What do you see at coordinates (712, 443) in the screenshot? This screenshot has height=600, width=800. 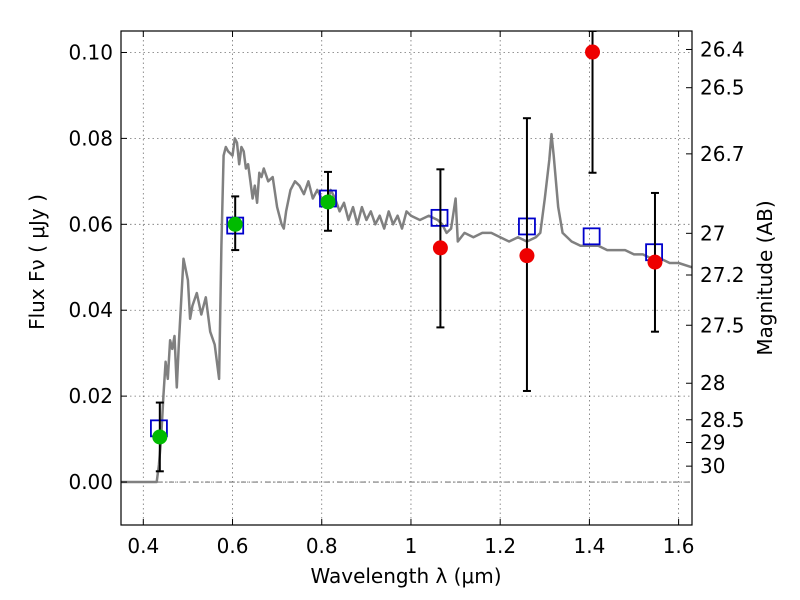 I see `magnitude-tick-label: 29` at bounding box center [712, 443].